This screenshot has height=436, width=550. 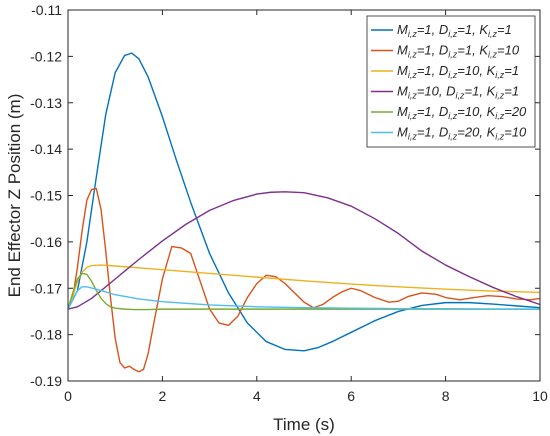 I want to click on x-tick-label: 4, so click(x=257, y=396).